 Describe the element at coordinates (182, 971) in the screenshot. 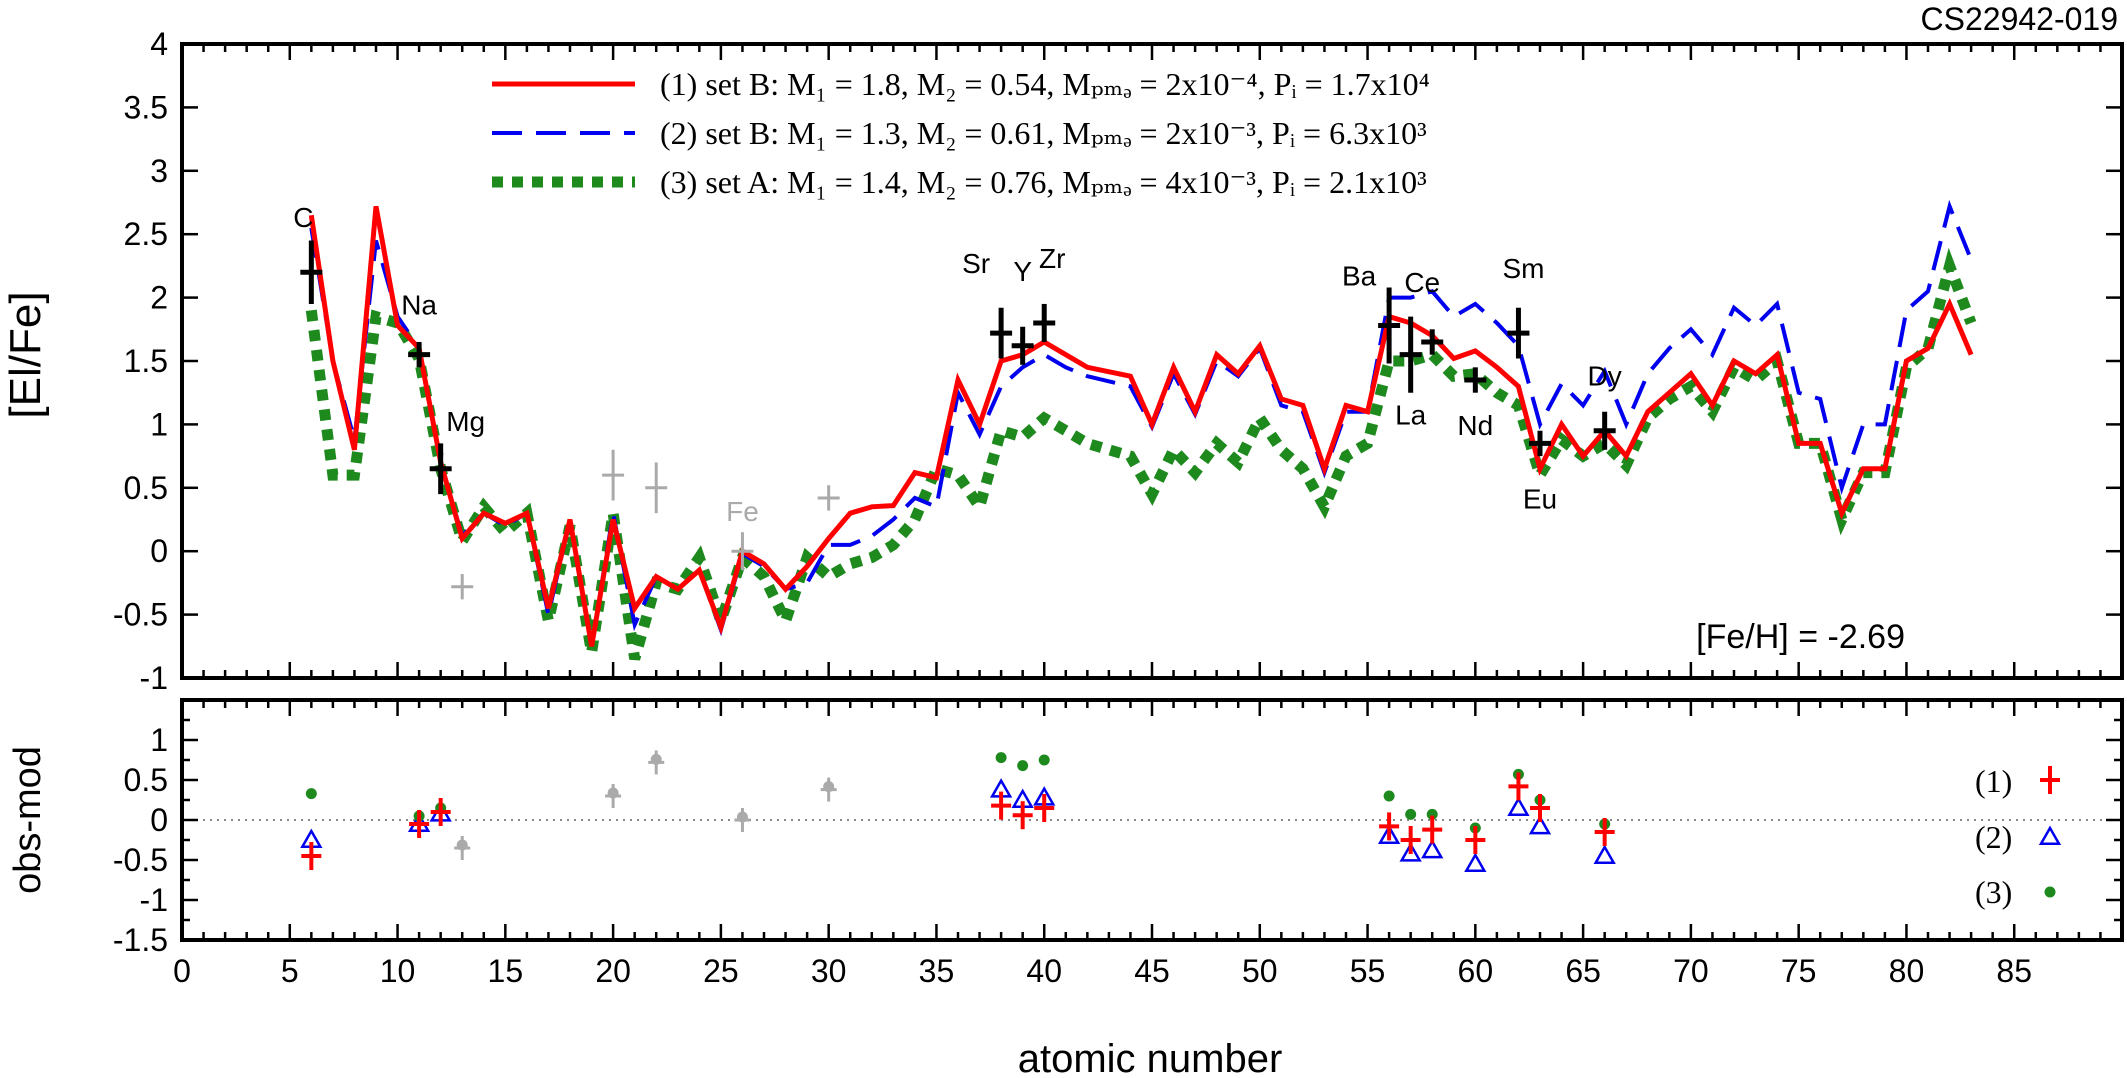

I see `x-tick-label: 0` at that location.